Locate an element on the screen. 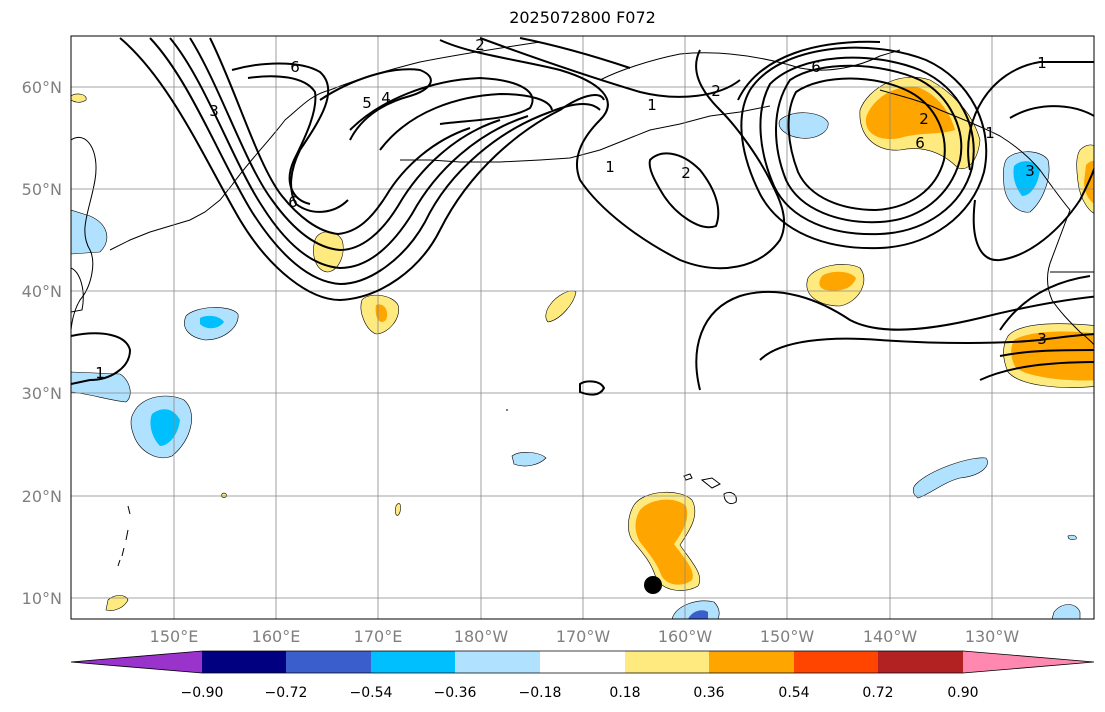 Image resolution: width=1105 pixels, height=712 pixels. coast-kamchatka is located at coordinates (84, 234).